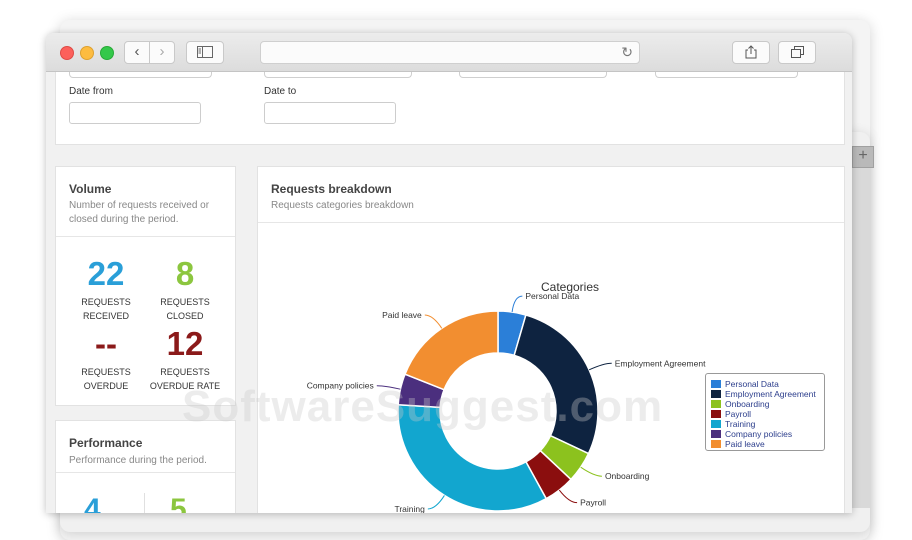 This screenshot has width=912, height=540. I want to click on show-tabs-button, so click(797, 52).